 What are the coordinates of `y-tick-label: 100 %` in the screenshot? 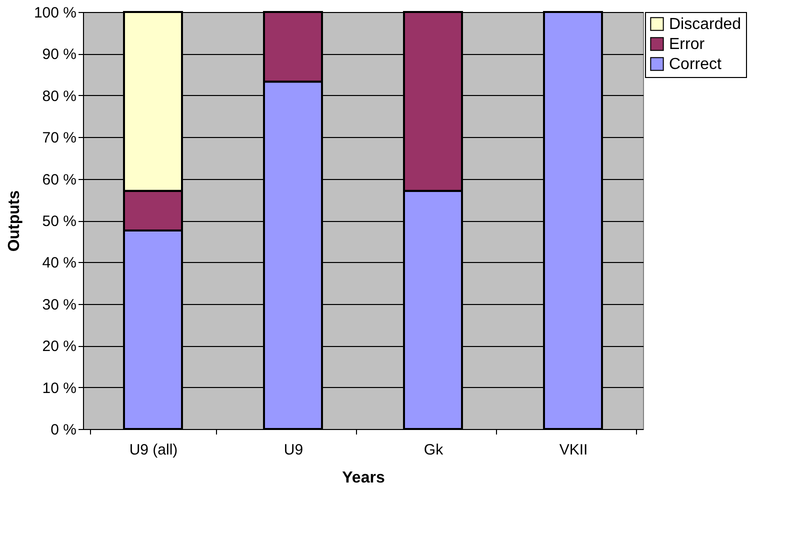 It's located at (55, 13).